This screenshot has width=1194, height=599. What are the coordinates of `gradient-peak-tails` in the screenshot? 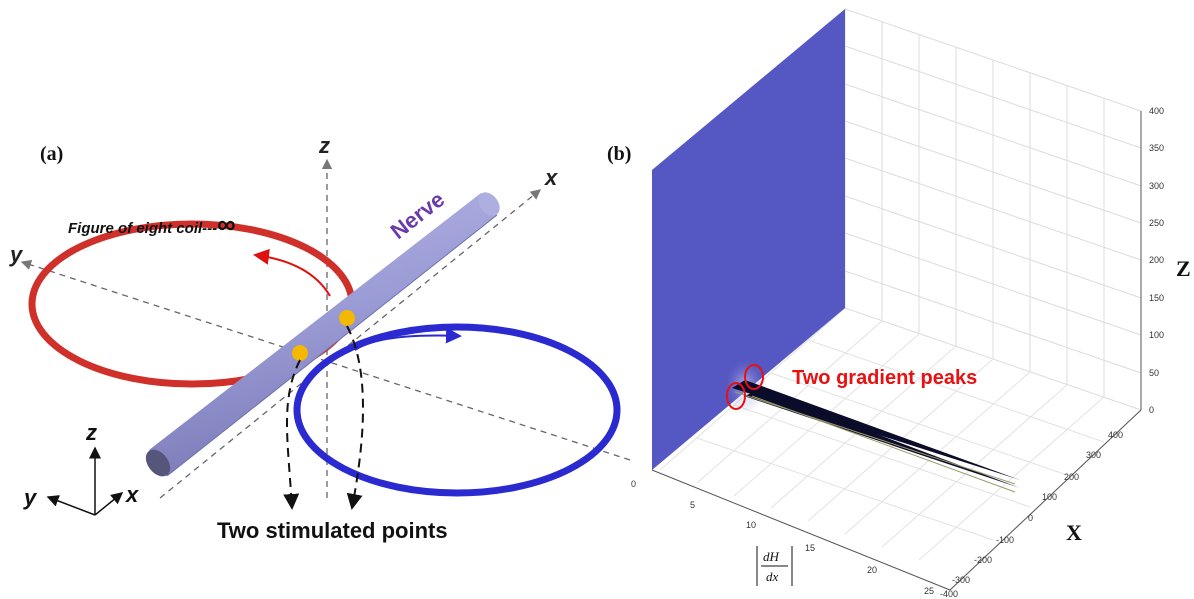 It's located at (876, 436).